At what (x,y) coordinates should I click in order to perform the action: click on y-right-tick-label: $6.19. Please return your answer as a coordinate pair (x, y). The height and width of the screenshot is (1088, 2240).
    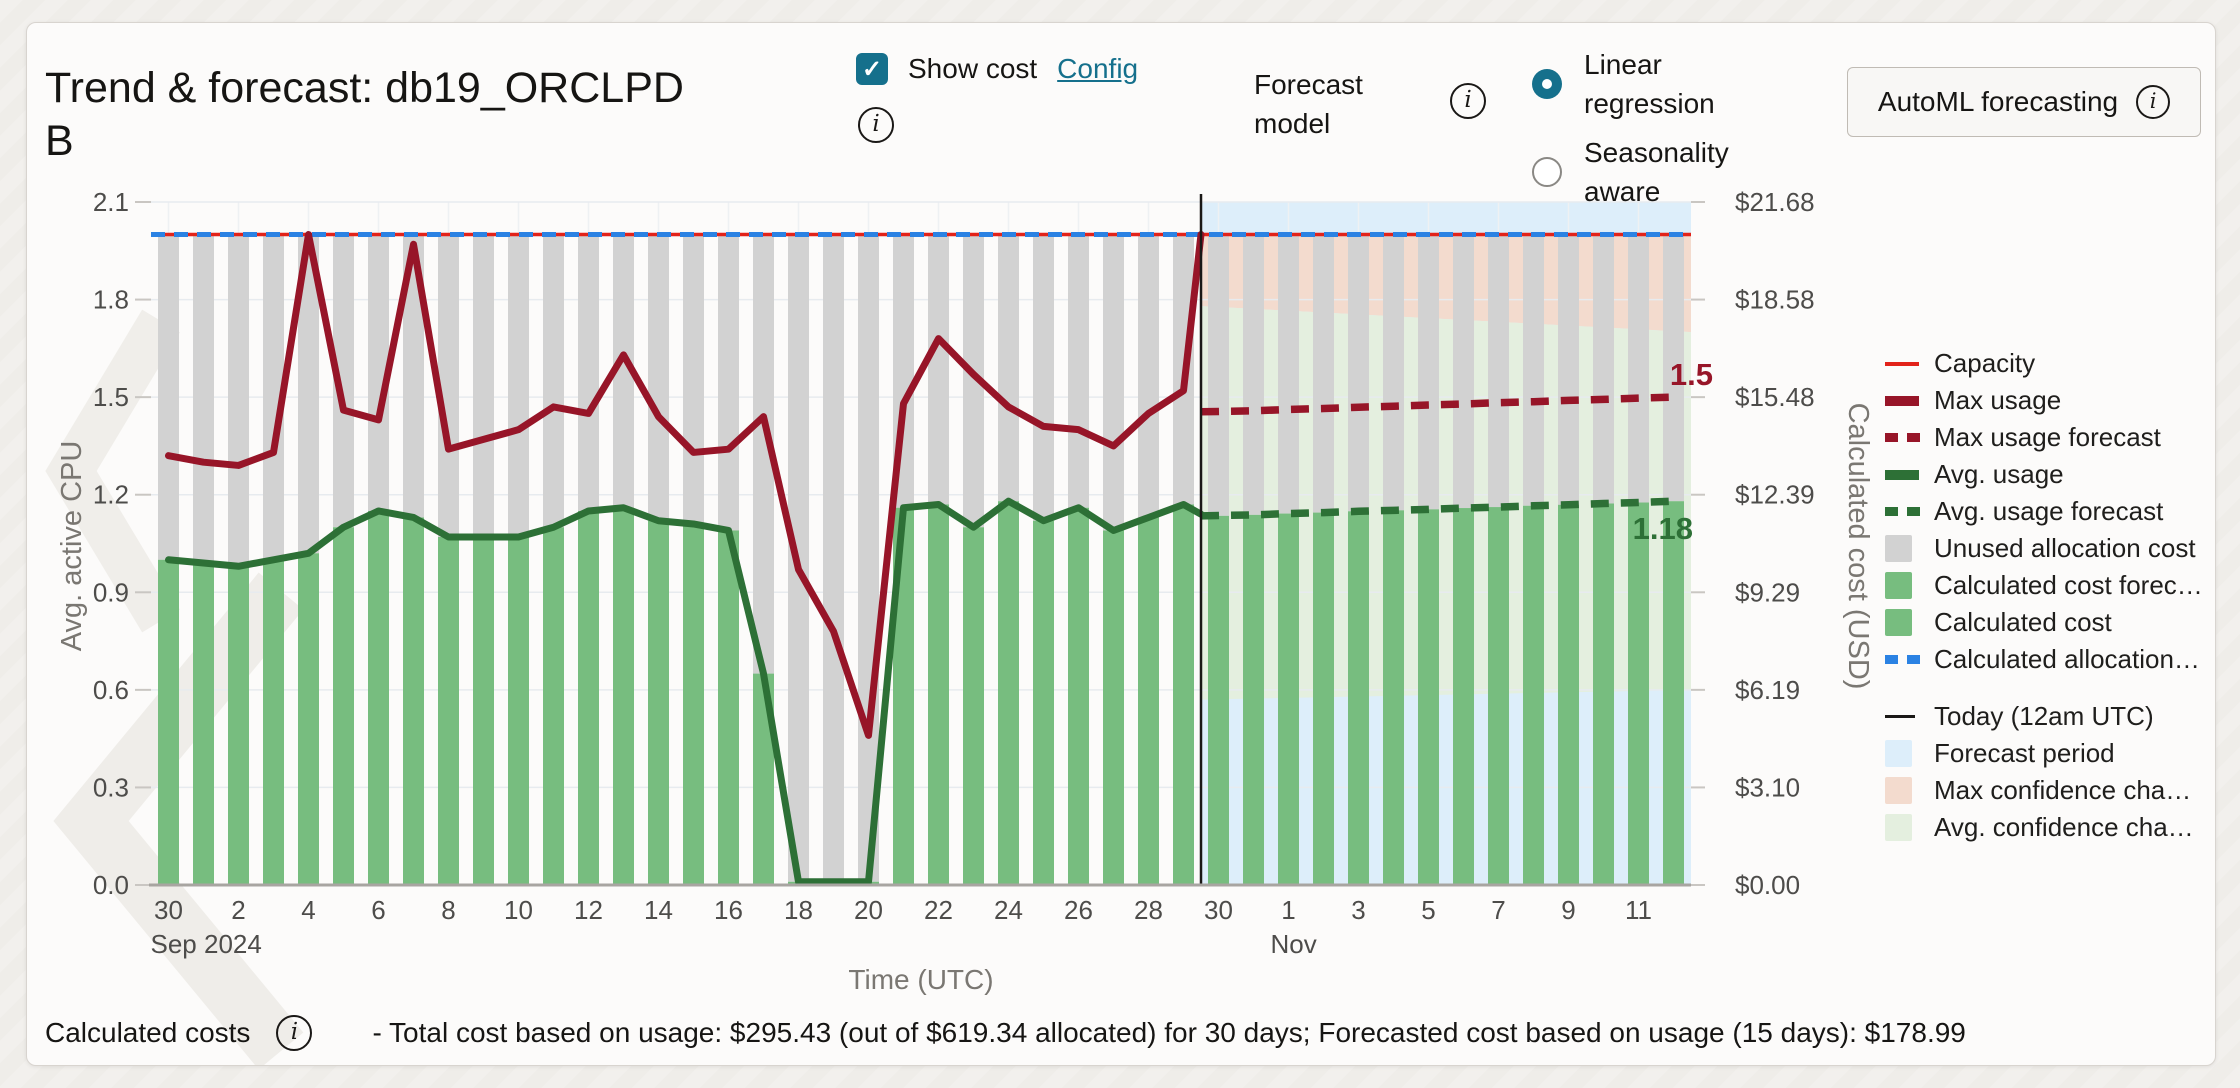
    Looking at the image, I should click on (1767, 690).